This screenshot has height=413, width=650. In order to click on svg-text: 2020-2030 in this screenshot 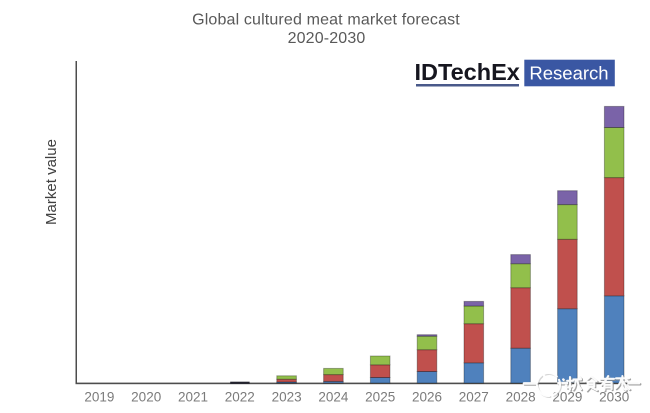, I will do `click(327, 38)`.